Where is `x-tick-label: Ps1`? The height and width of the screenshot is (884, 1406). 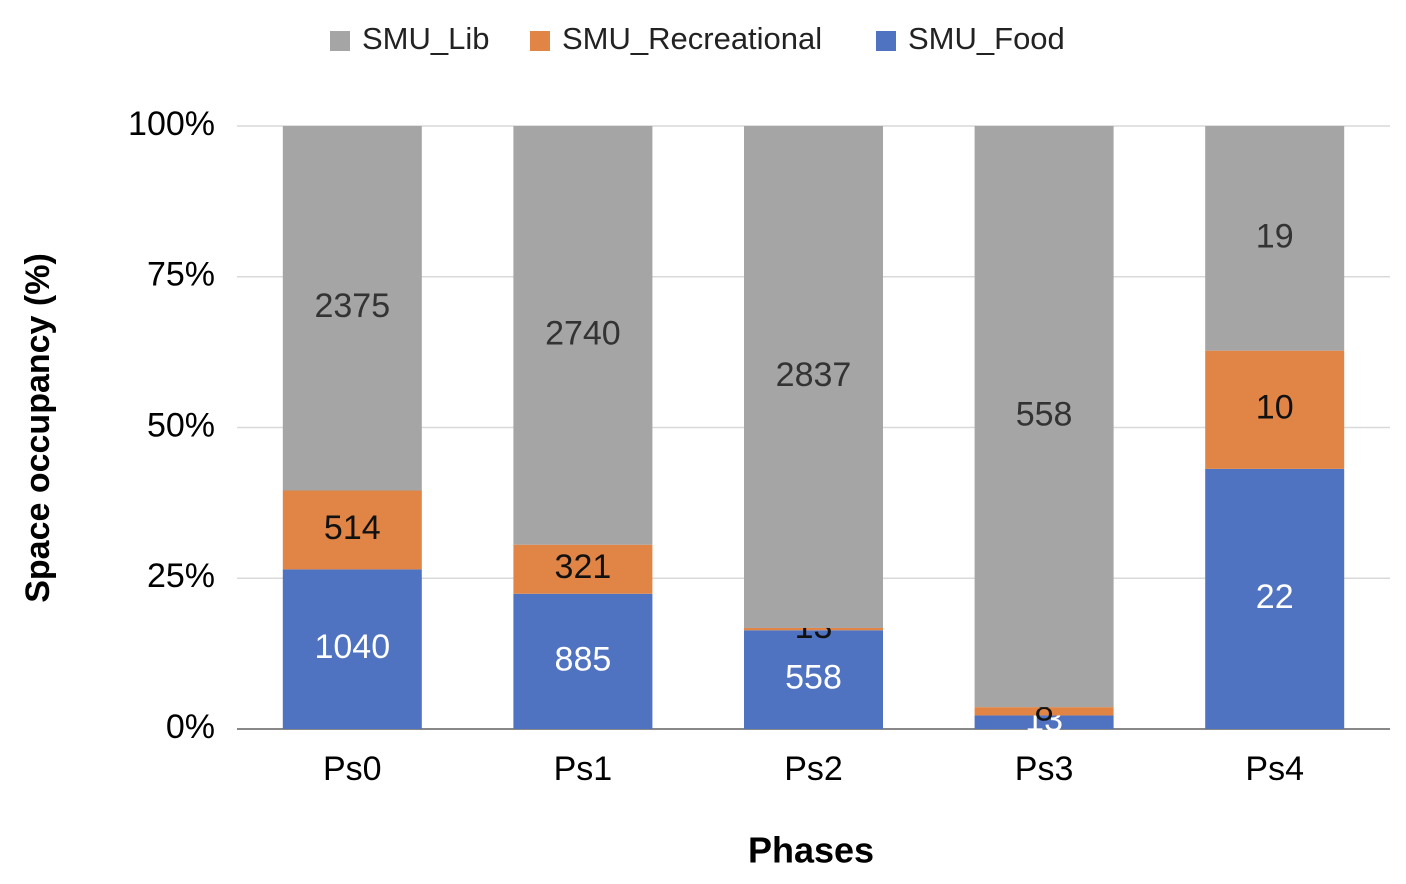
x-tick-label: Ps1 is located at coordinates (583, 769).